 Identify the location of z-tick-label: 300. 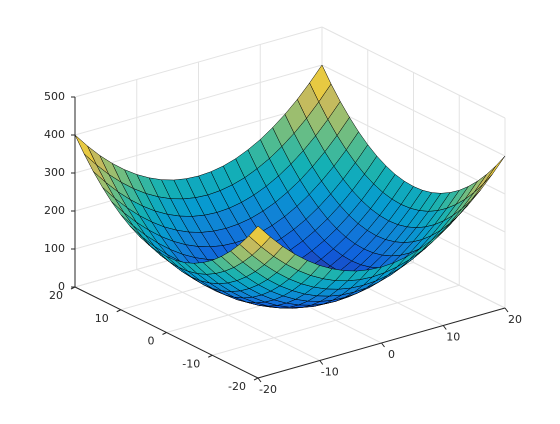
(54, 172).